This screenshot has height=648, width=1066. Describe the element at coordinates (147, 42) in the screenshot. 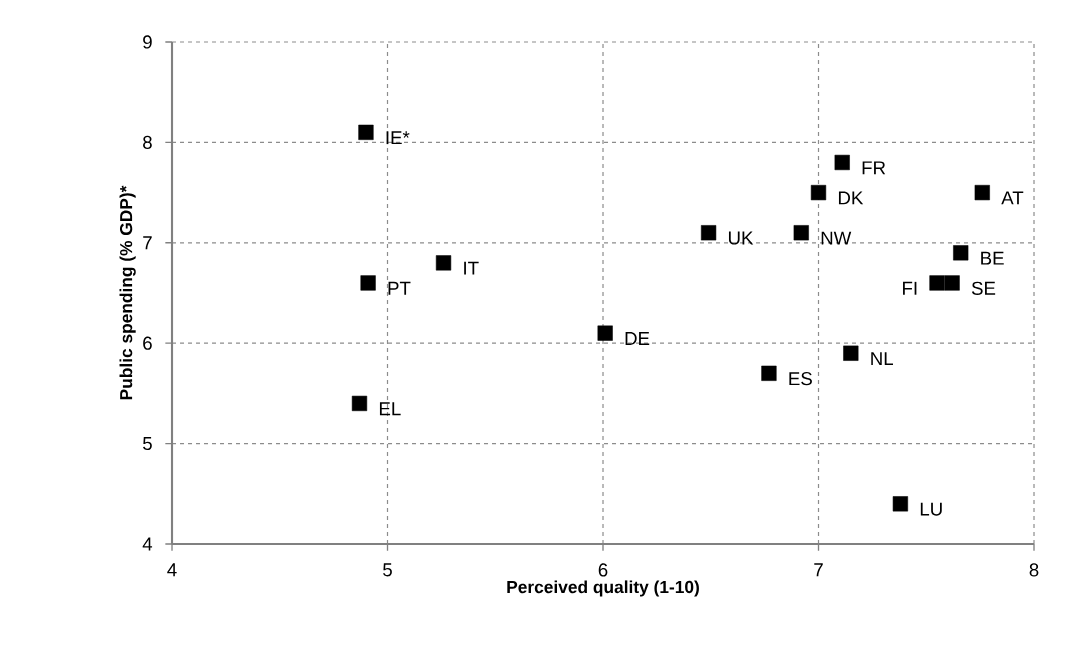

I see `y-tick-label: 9` at that location.